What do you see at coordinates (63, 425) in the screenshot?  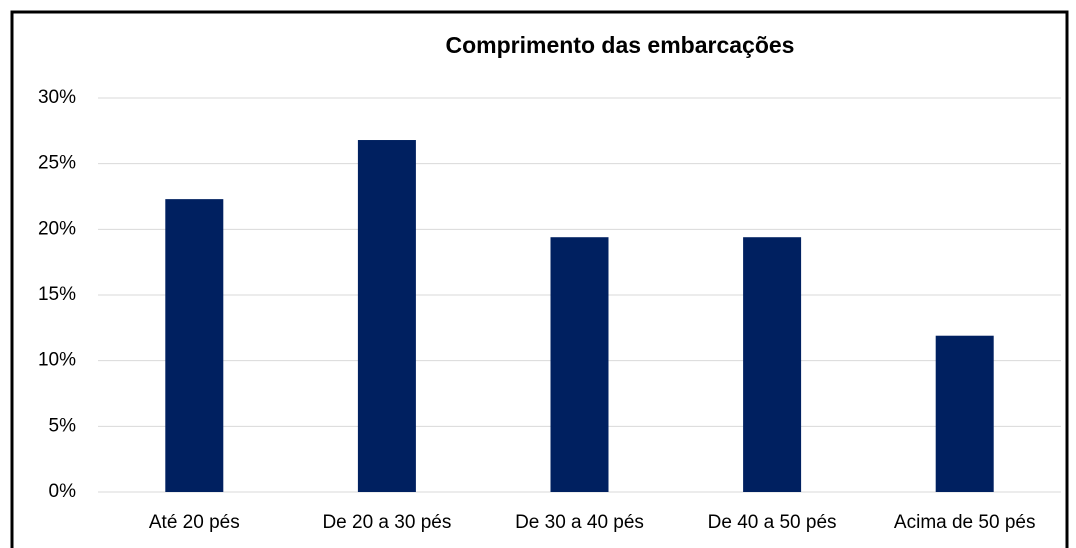 I see `y-tick-label: 5%` at bounding box center [63, 425].